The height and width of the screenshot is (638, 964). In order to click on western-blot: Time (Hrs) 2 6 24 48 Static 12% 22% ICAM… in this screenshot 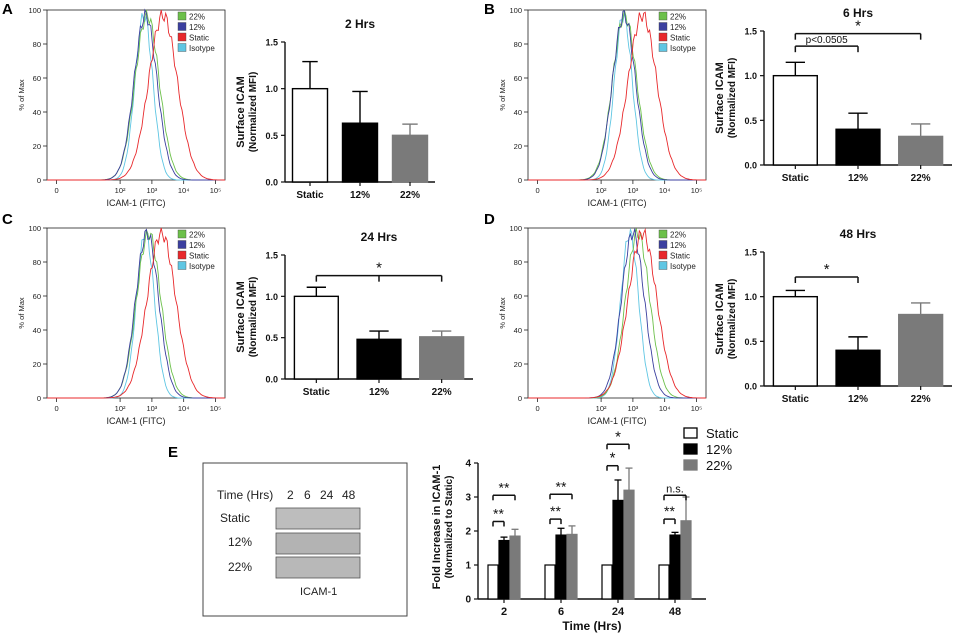, I will do `click(305, 539)`.